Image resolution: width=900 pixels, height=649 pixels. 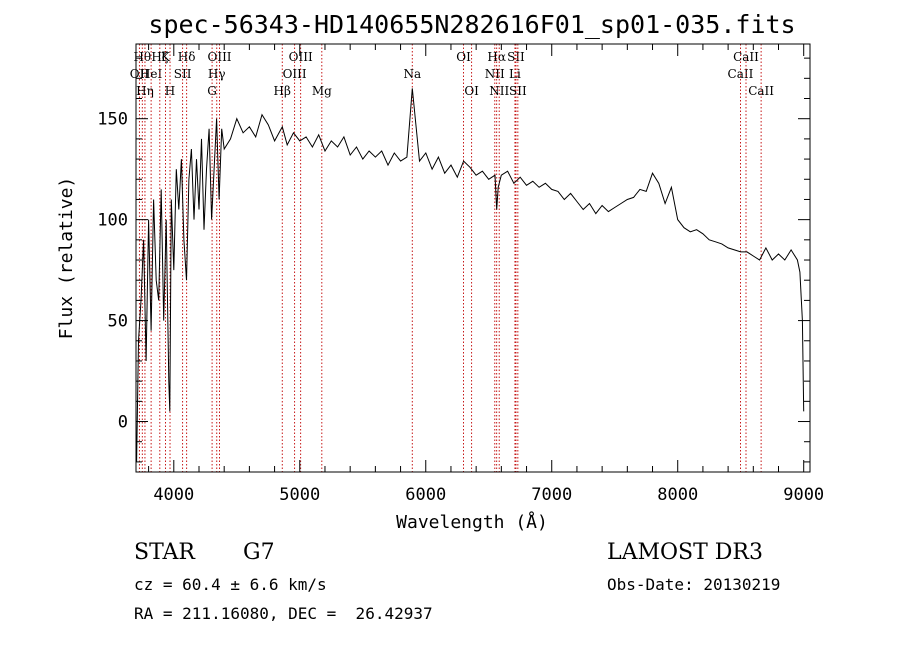 I want to click on line-marker-label-23: SII, so click(x=516, y=57).